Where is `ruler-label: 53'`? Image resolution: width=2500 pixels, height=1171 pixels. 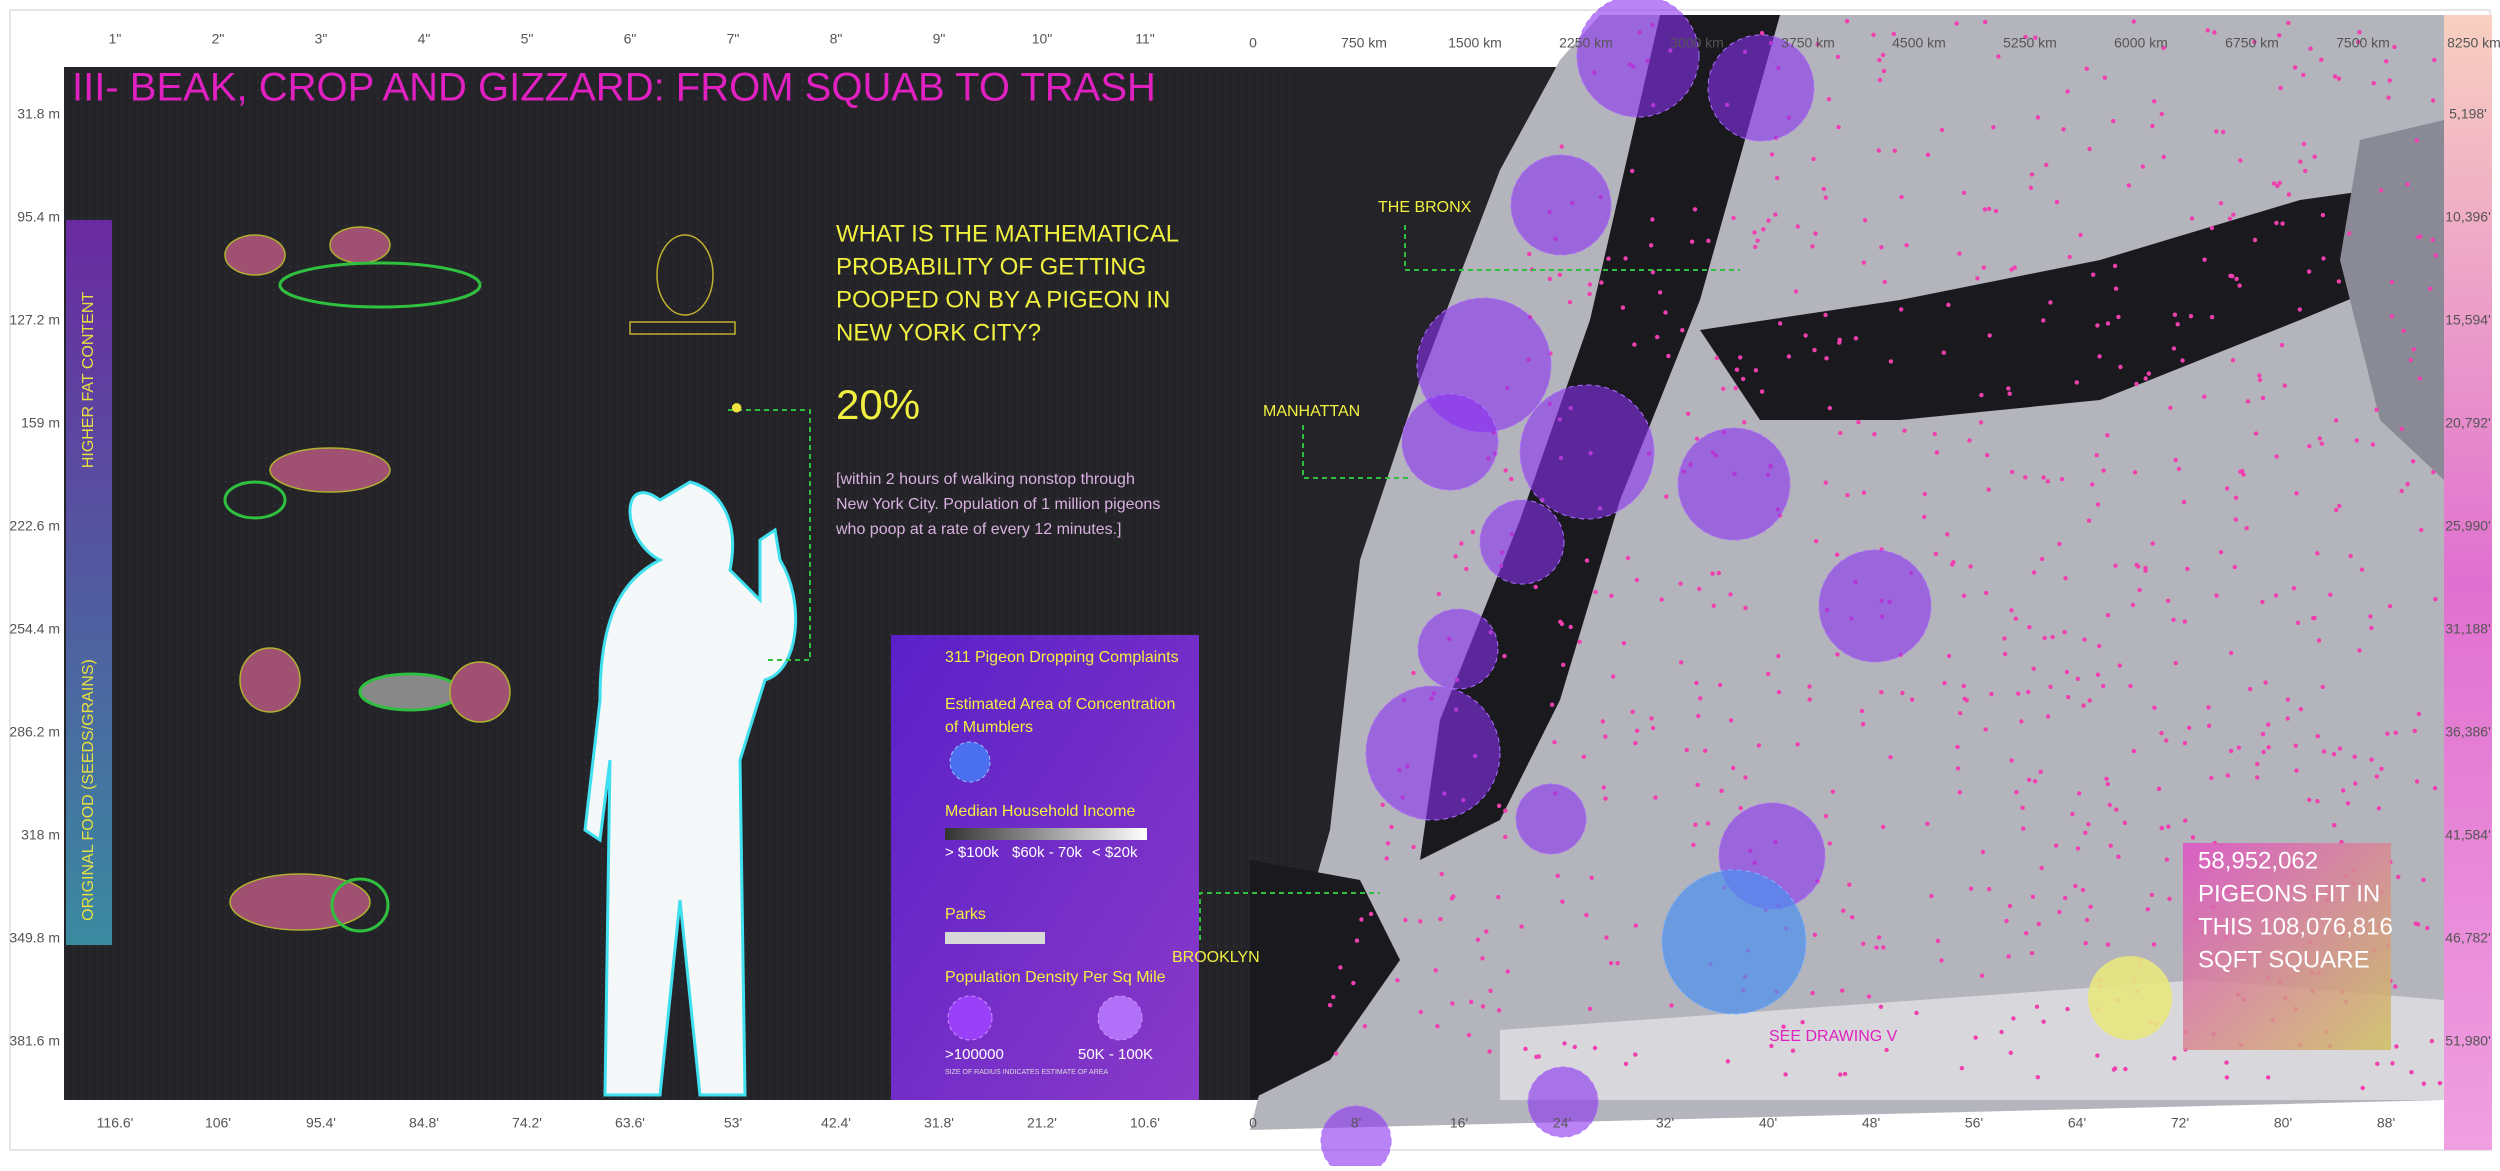
ruler-label: 53' is located at coordinates (733, 1123).